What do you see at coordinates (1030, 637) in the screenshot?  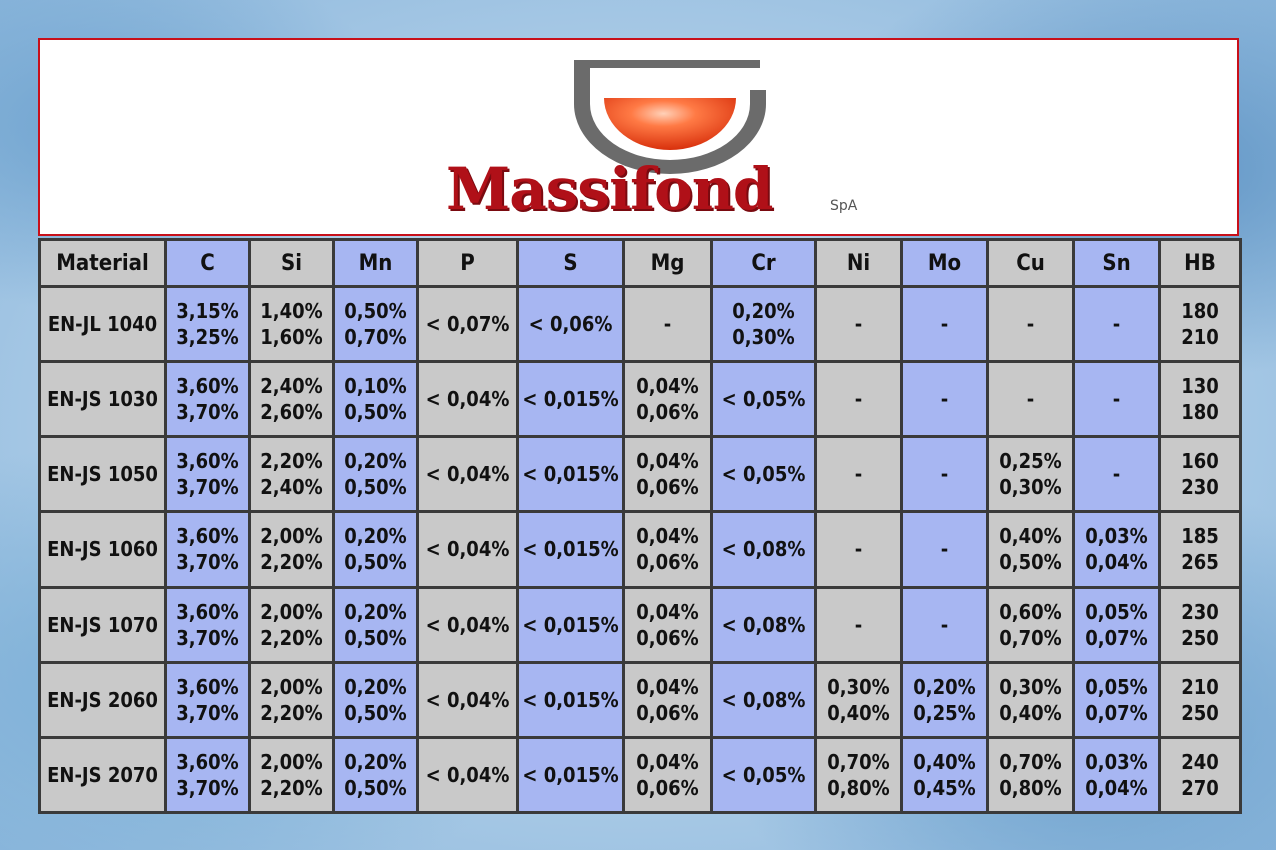 I see `cell-value: 0,70%` at bounding box center [1030, 637].